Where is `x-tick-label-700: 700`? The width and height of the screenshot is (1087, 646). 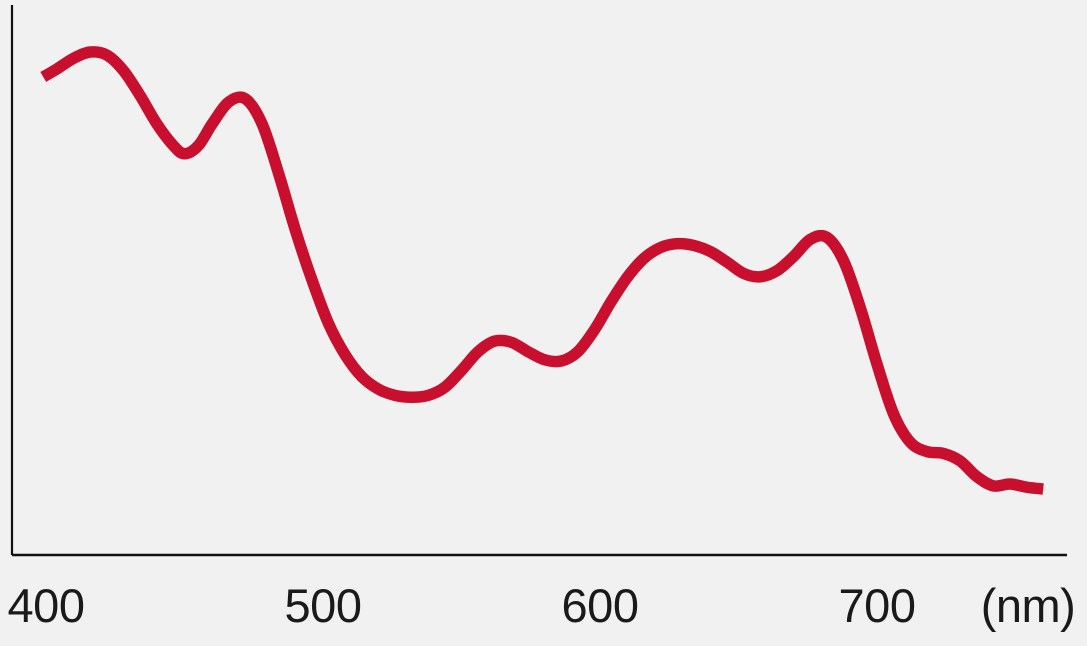 x-tick-label-700: 700 is located at coordinates (877, 605).